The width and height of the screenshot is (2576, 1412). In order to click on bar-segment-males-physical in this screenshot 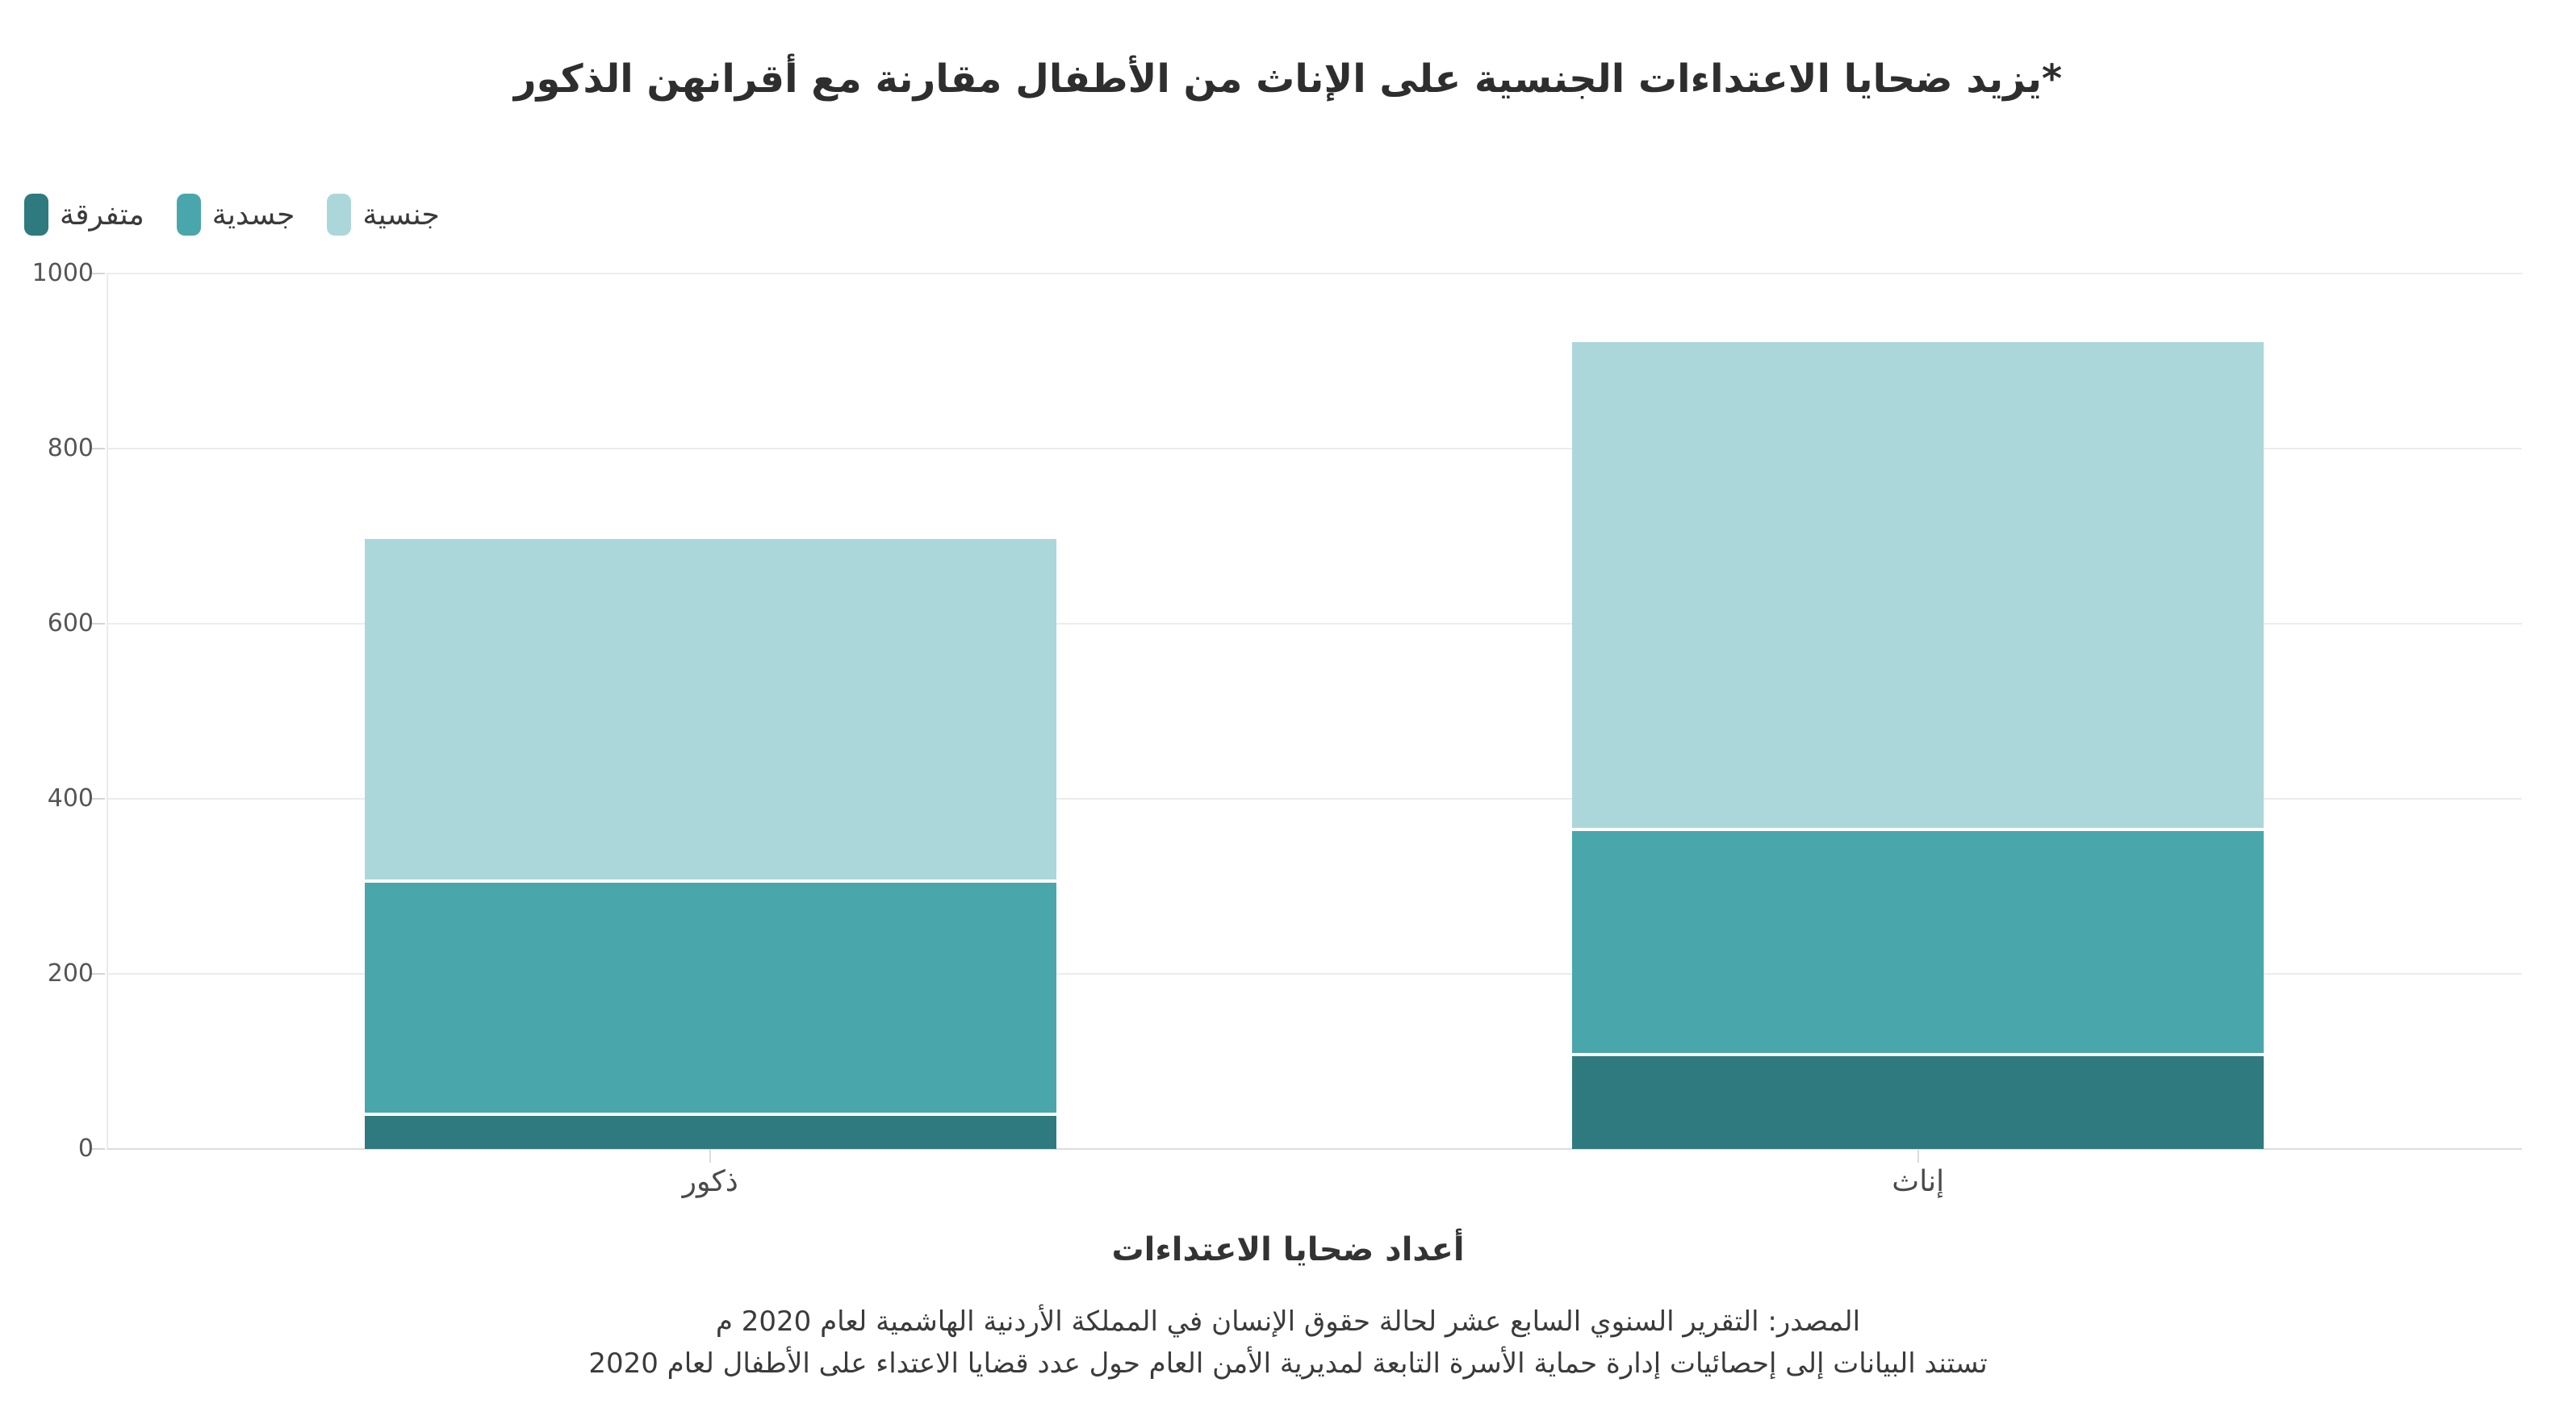, I will do `click(710, 997)`.